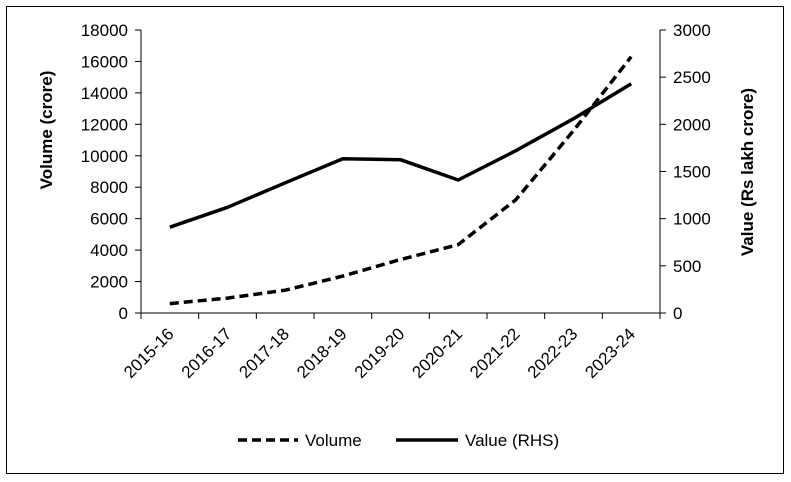 The height and width of the screenshot is (482, 791). What do you see at coordinates (104, 30) in the screenshot?
I see `y-left-tick-label: 18000` at bounding box center [104, 30].